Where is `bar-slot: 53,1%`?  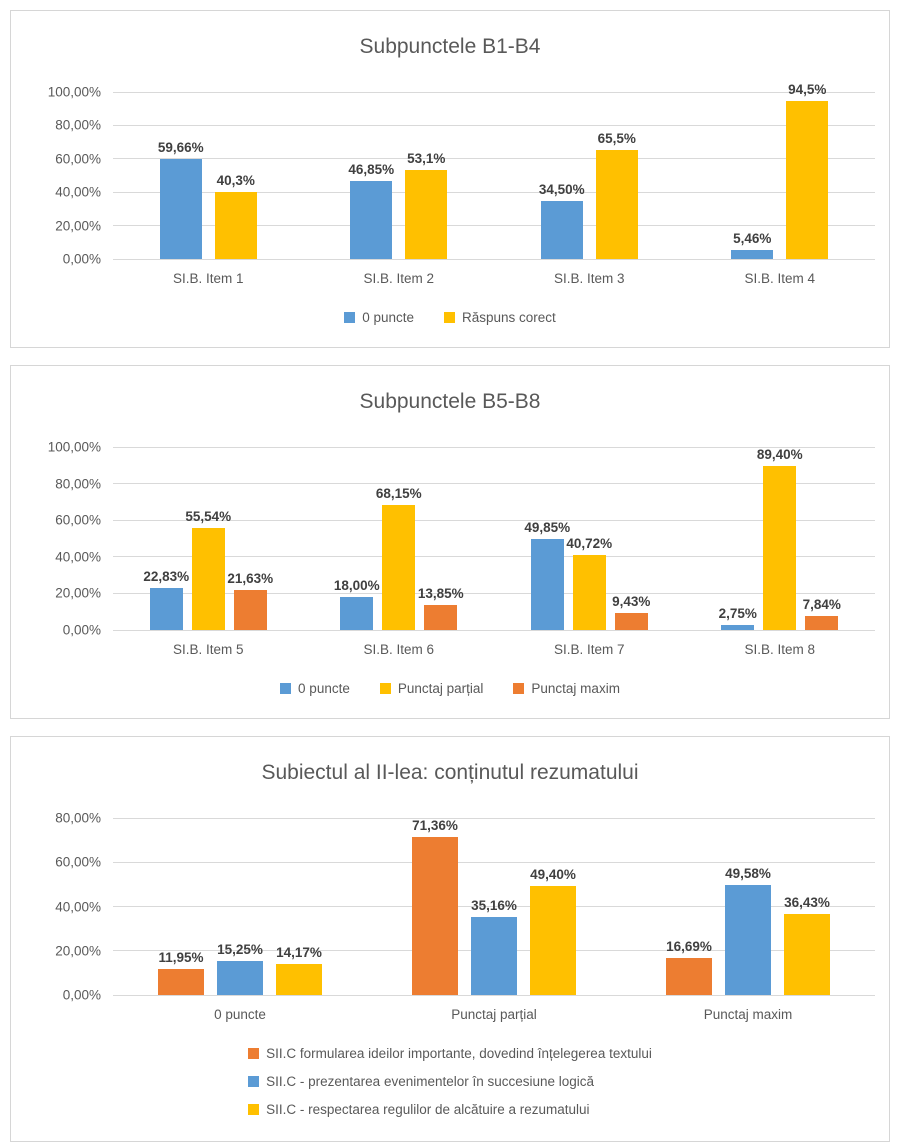 bar-slot: 53,1% is located at coordinates (426, 175).